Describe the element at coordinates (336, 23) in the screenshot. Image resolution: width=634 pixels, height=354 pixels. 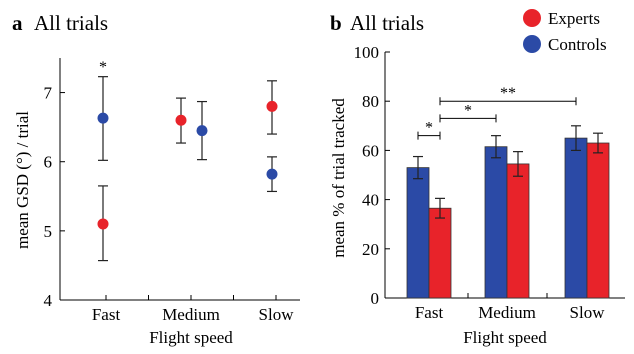
I see `panel-b-letter: b` at that location.